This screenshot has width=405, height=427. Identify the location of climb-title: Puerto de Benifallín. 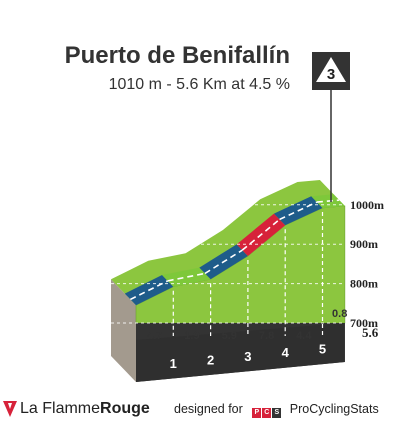
(177, 55).